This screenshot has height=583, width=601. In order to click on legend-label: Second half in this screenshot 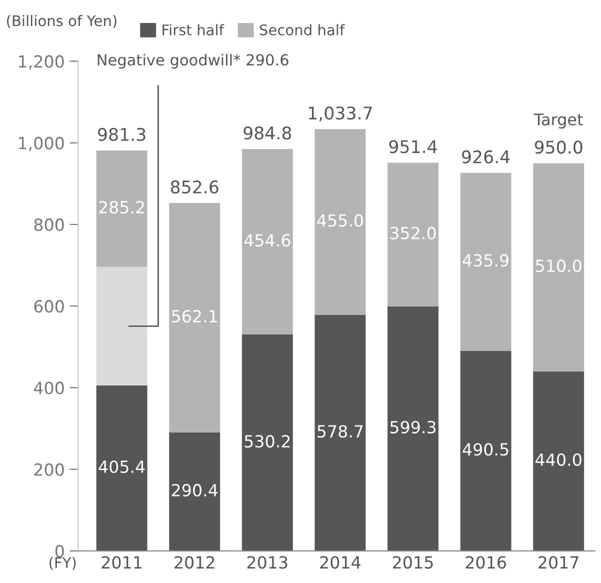, I will do `click(302, 30)`.